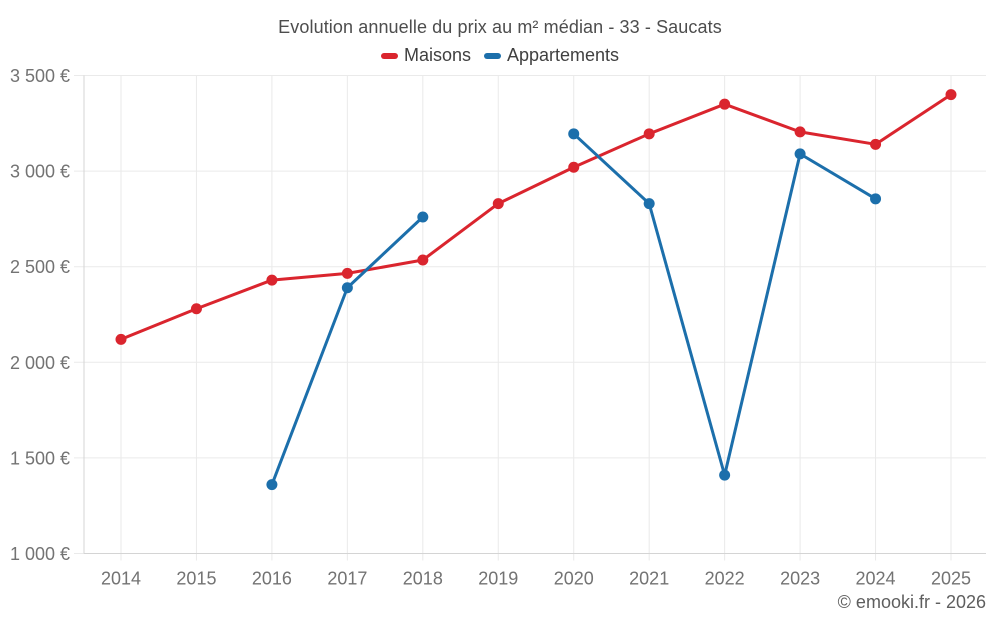 This screenshot has width=1000, height=625. What do you see at coordinates (40, 172) in the screenshot?
I see `y-axis-label-3000: 3 000 €` at bounding box center [40, 172].